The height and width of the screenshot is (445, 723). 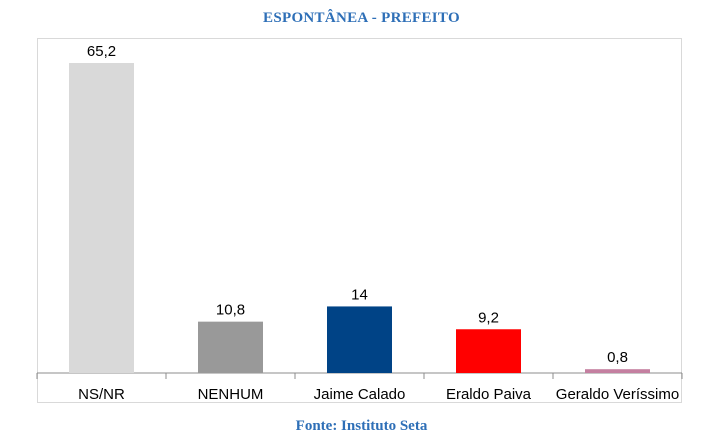 What do you see at coordinates (617, 357) in the screenshot?
I see `data-label: 0,8` at bounding box center [617, 357].